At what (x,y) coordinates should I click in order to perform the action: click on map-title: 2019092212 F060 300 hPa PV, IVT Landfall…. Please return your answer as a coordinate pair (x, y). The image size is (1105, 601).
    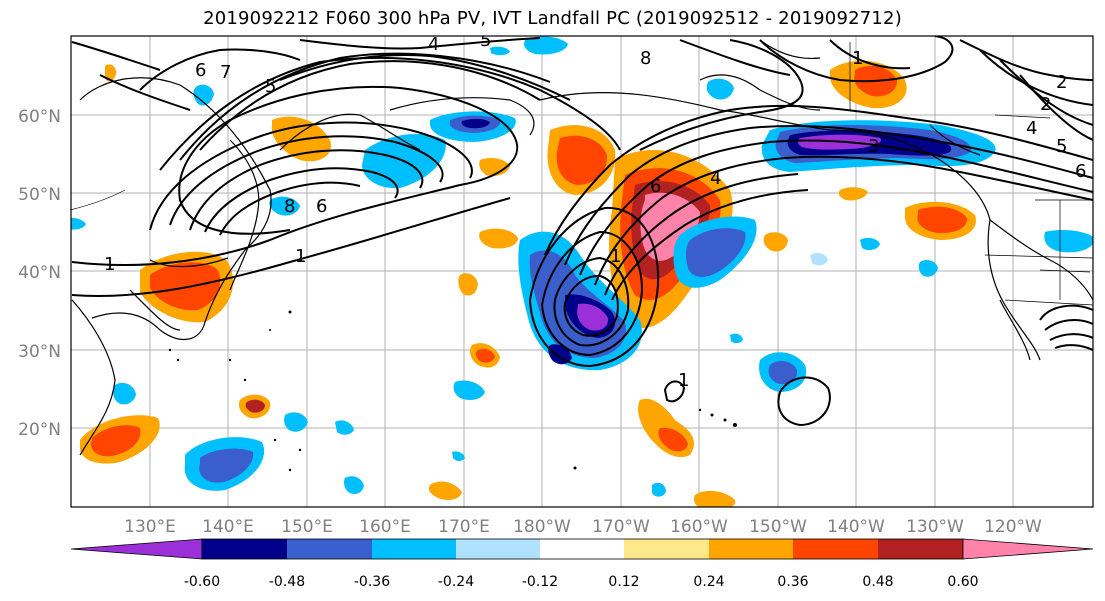
    Looking at the image, I should click on (552, 18).